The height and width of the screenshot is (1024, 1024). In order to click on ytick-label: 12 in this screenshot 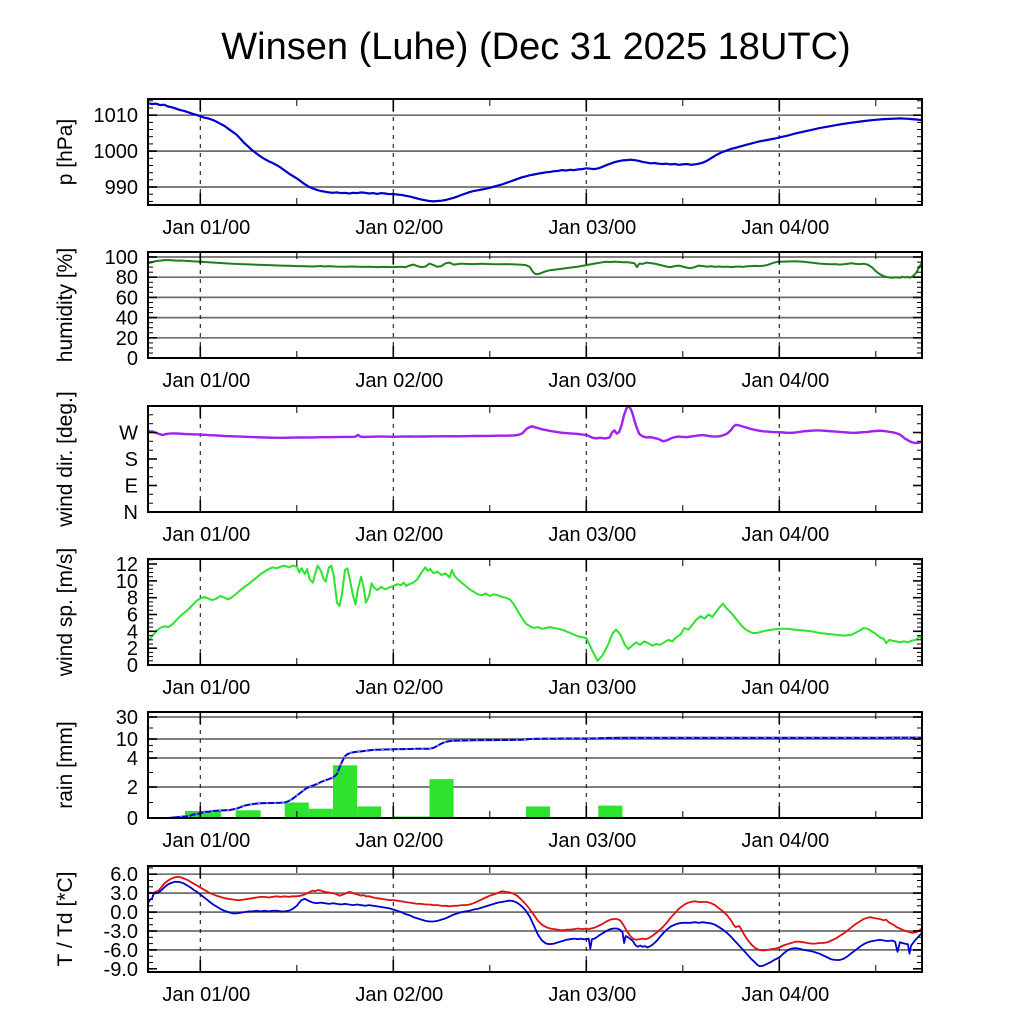, I will do `click(127, 565)`.